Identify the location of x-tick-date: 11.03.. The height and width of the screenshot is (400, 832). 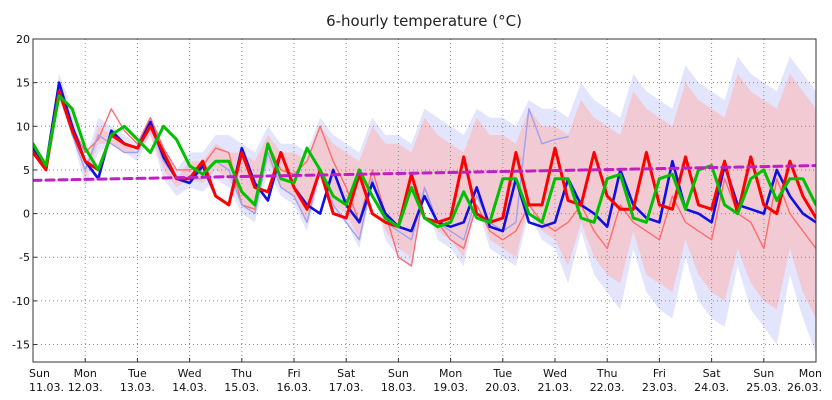
(46, 387).